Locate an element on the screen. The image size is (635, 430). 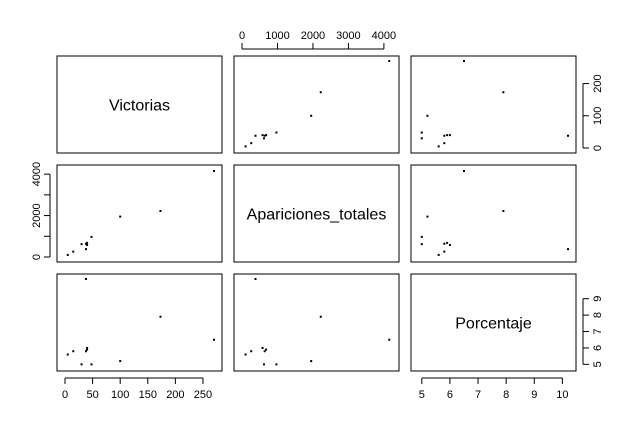
panel-box-apariciones_totales-apariciones_totales is located at coordinates (316, 213).